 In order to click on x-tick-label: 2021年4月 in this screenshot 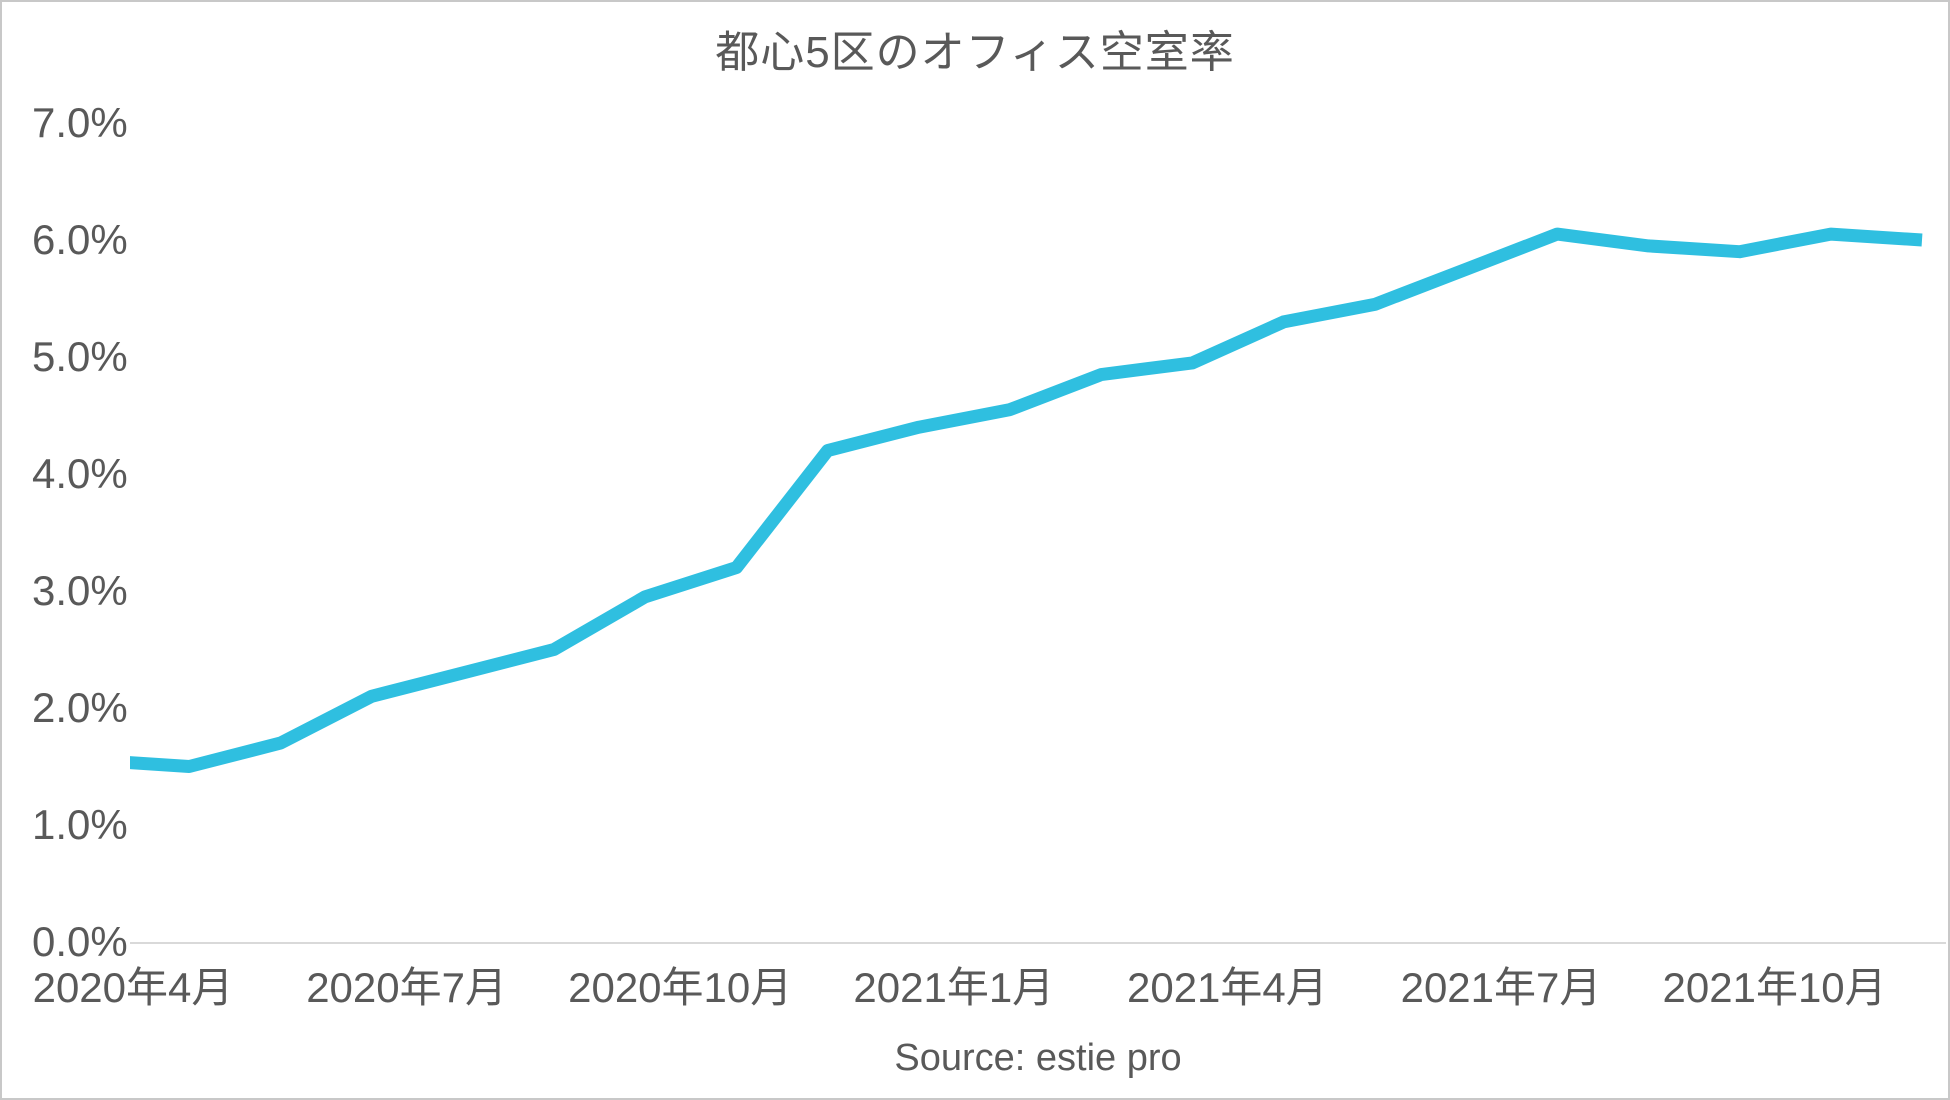, I will do `click(1227, 987)`.